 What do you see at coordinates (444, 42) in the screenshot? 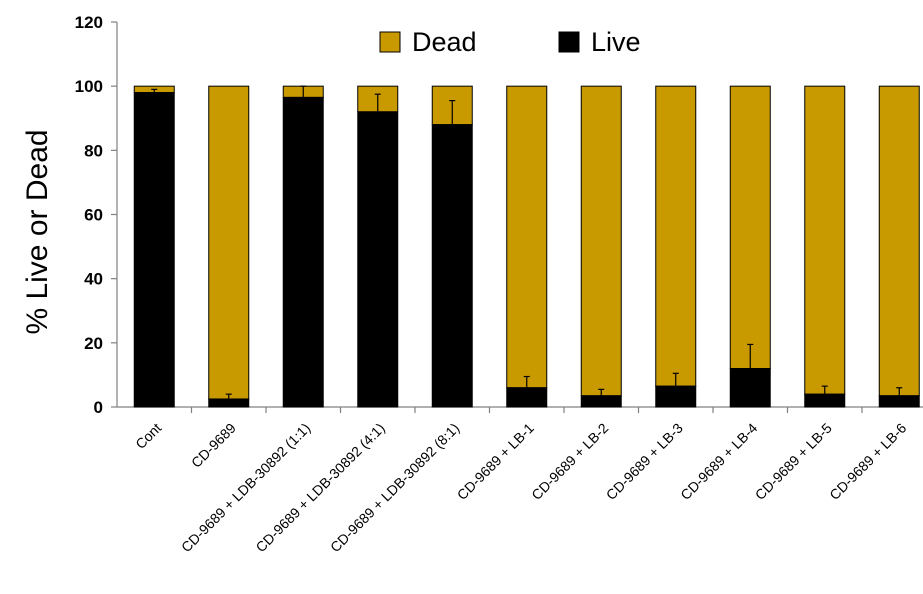
I see `legend-label: Dead` at bounding box center [444, 42].